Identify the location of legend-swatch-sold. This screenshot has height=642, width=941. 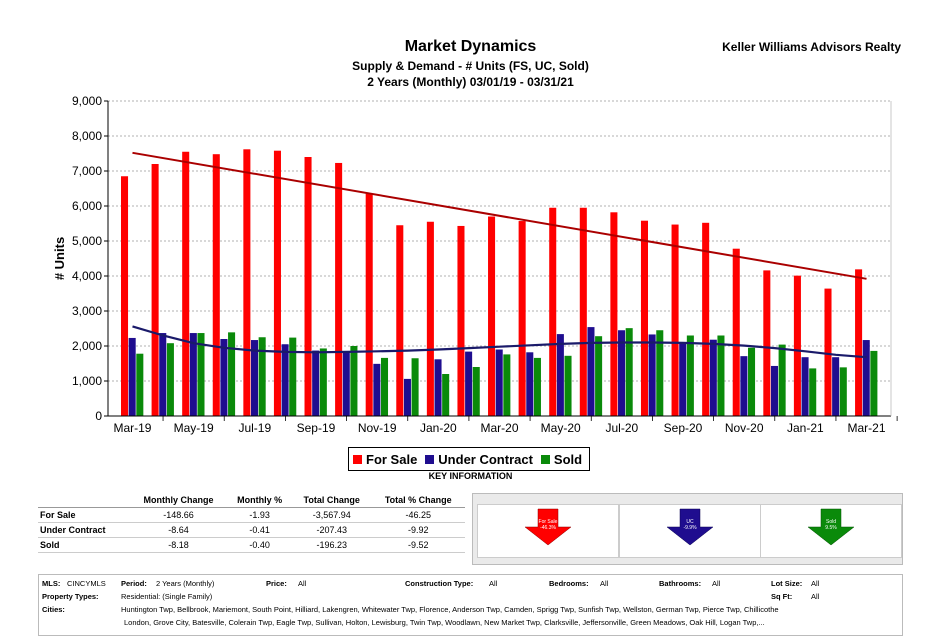
(545, 459).